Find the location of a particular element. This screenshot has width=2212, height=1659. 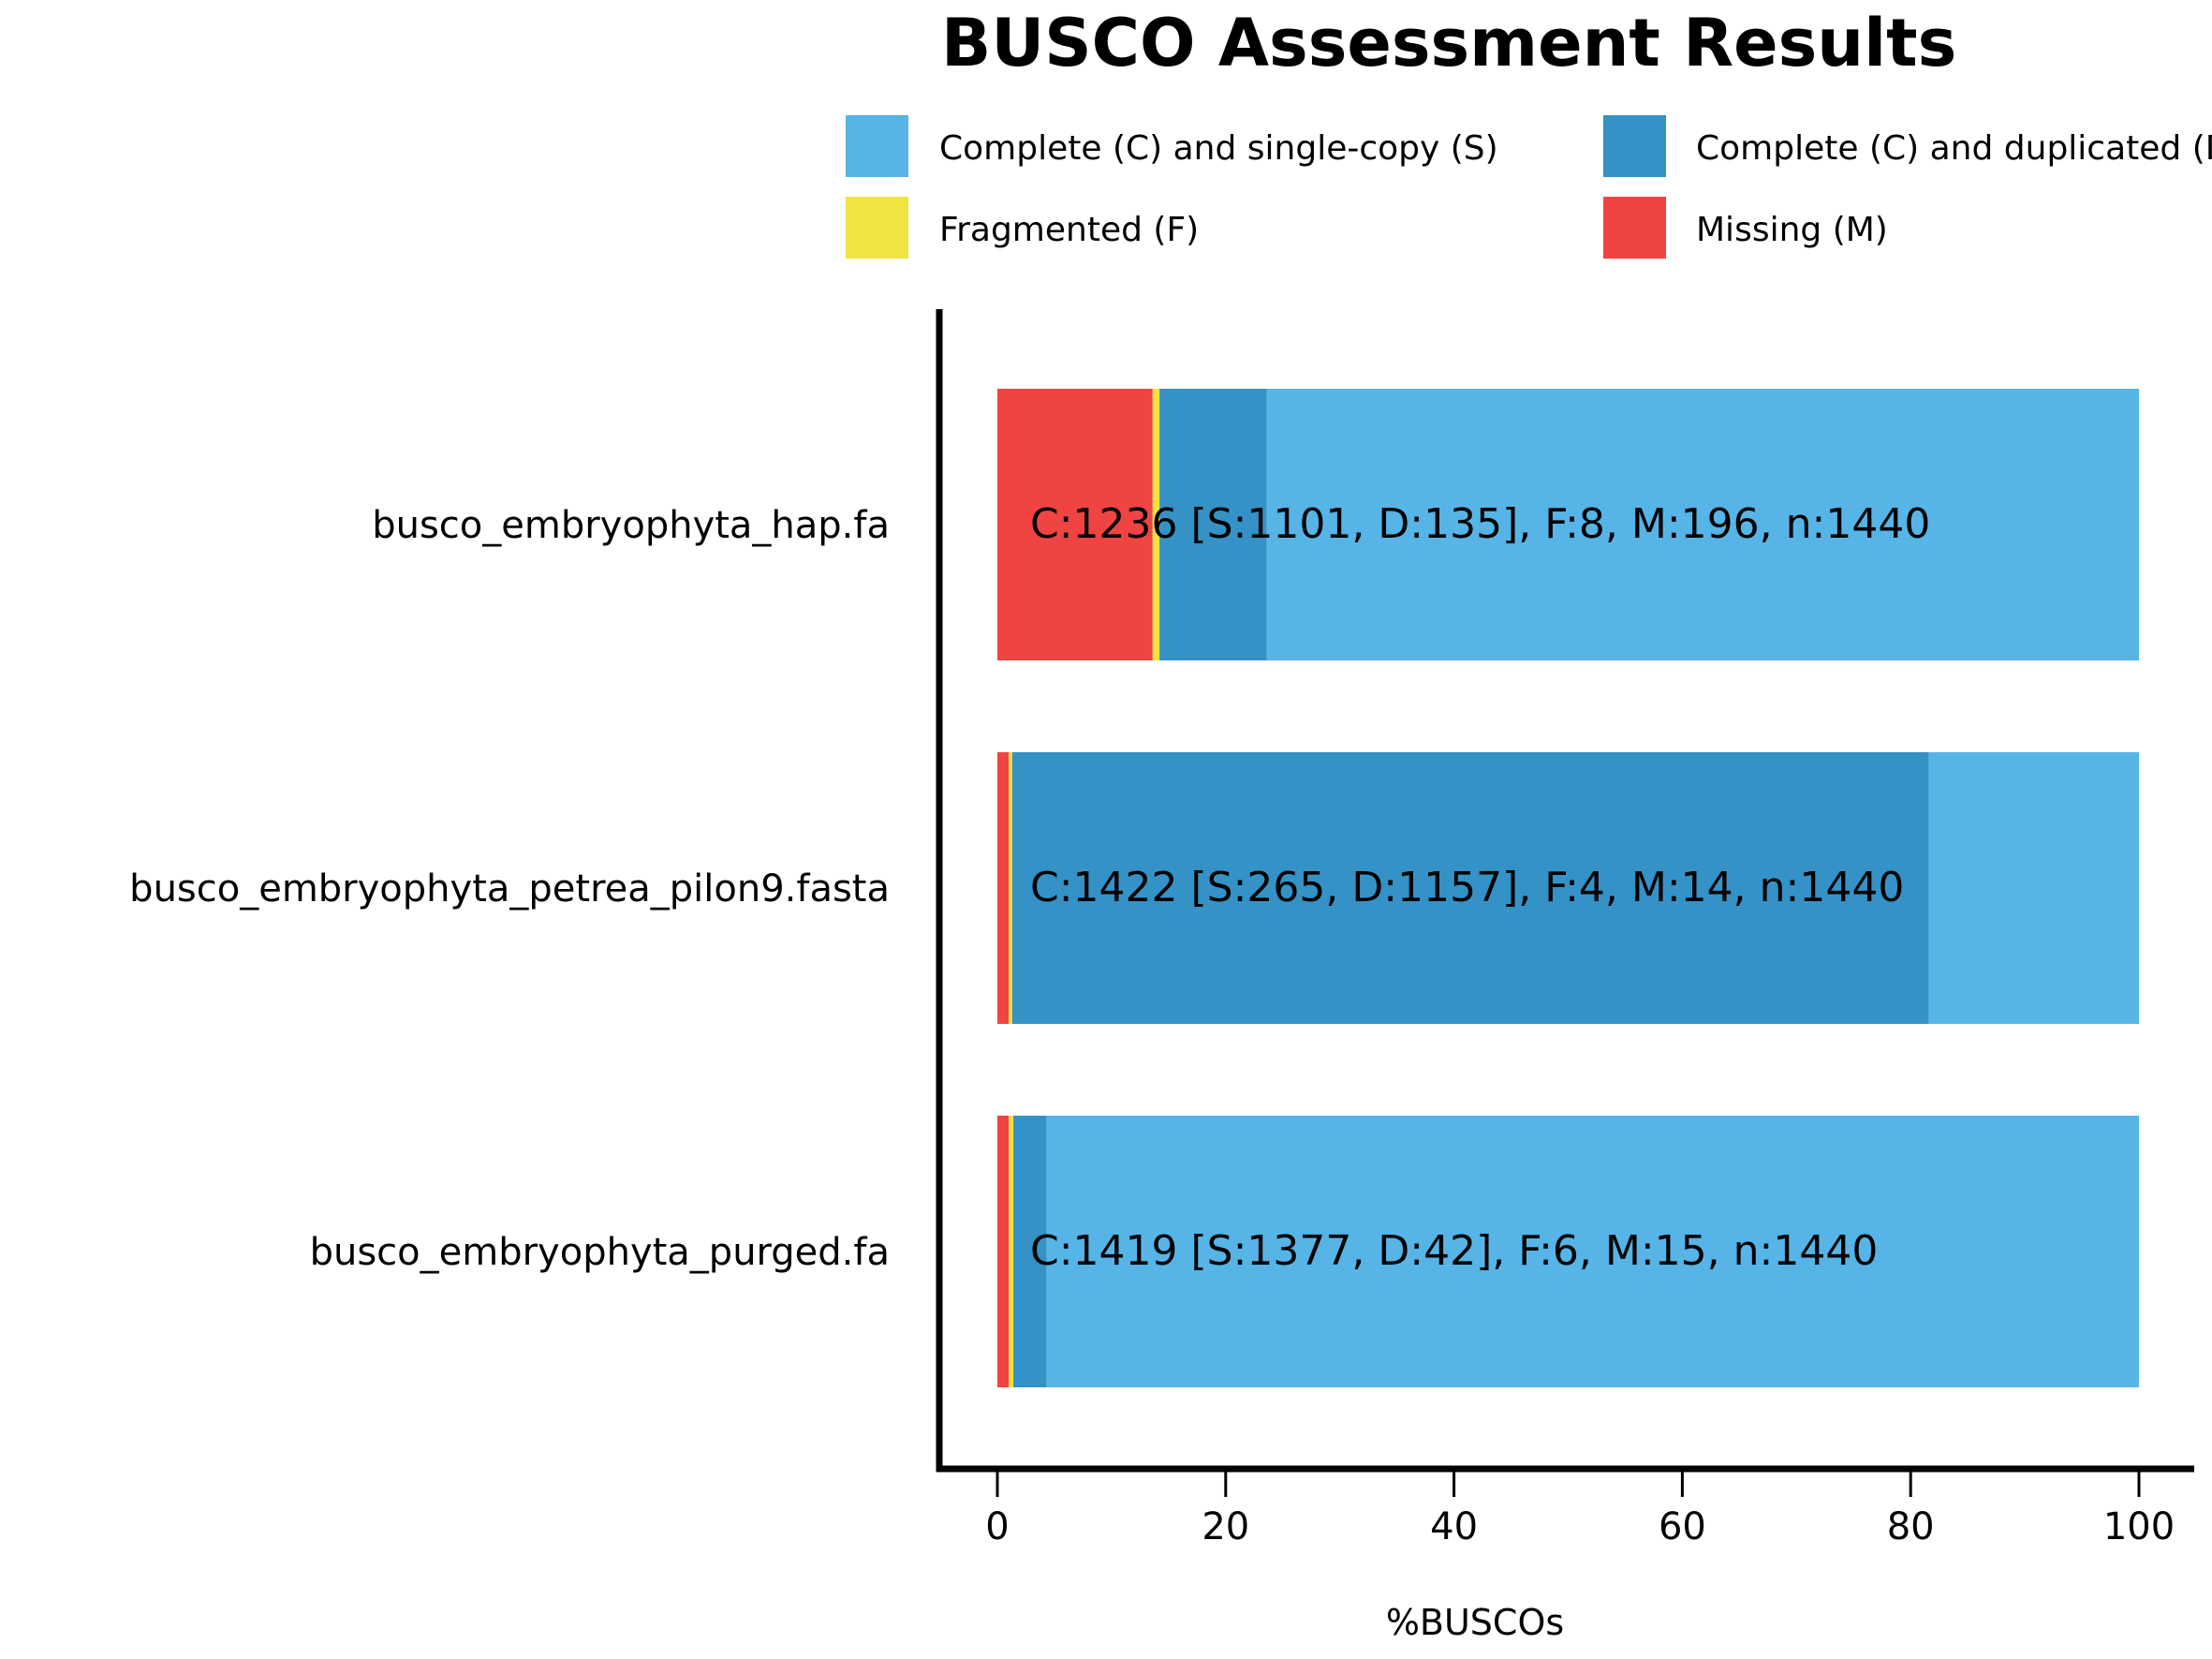

legend-label-0: Complete (C) and single-copy (S) is located at coordinates (1219, 149).